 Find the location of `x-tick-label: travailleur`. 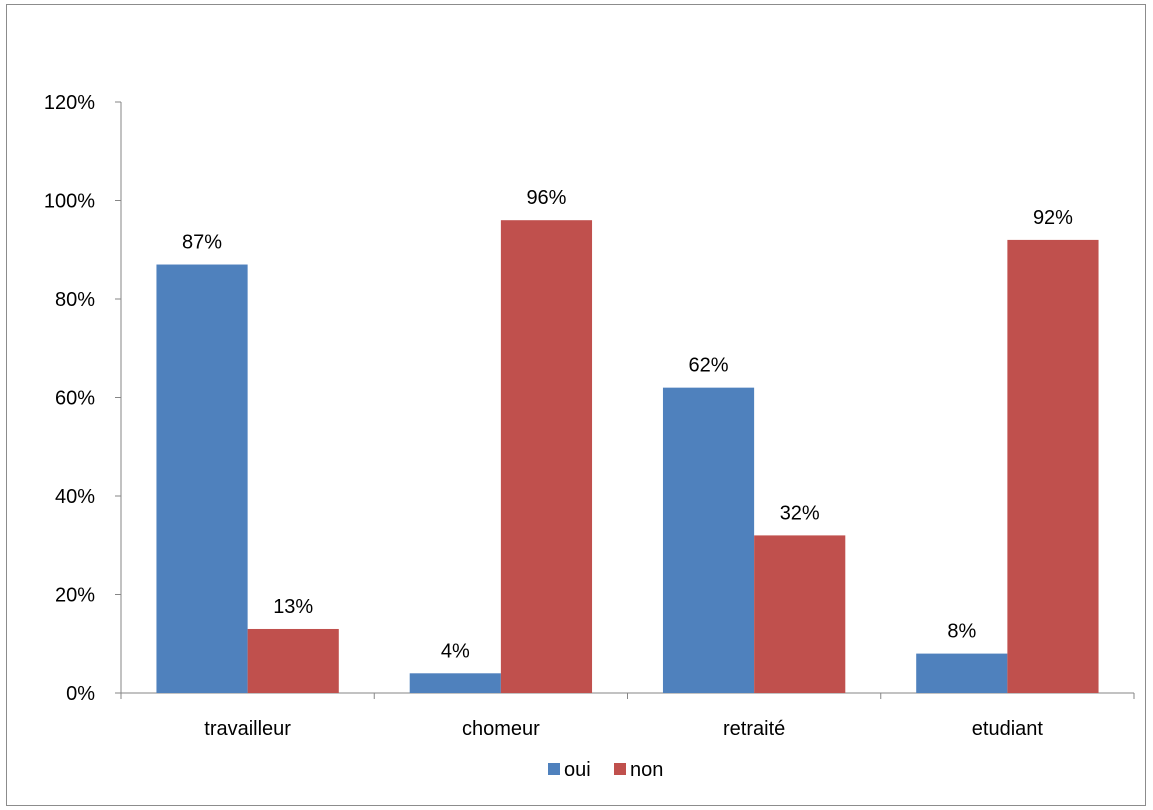

x-tick-label: travailleur is located at coordinates (247, 729).